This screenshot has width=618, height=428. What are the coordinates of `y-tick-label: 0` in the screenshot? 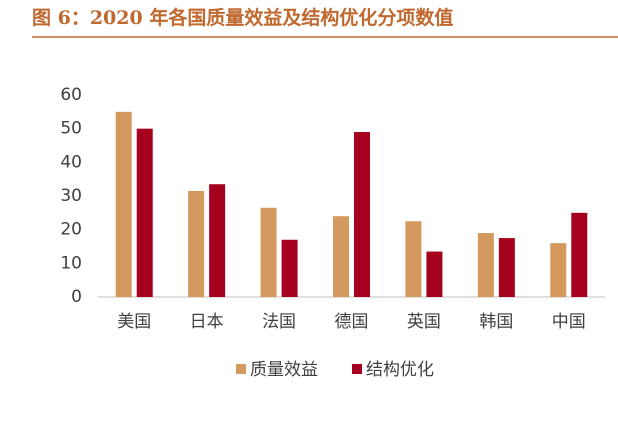 It's located at (76, 297).